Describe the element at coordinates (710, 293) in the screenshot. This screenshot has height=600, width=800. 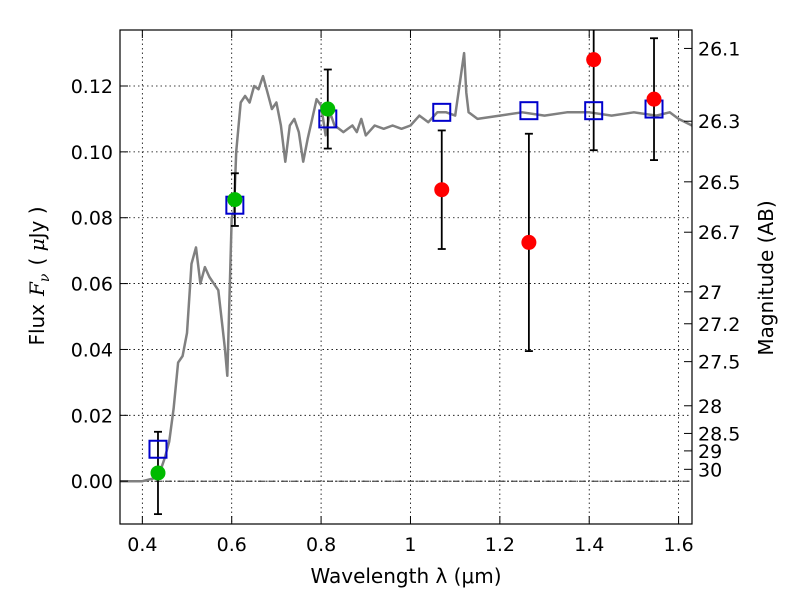
I see `magnitude-tick-label: 27` at that location.